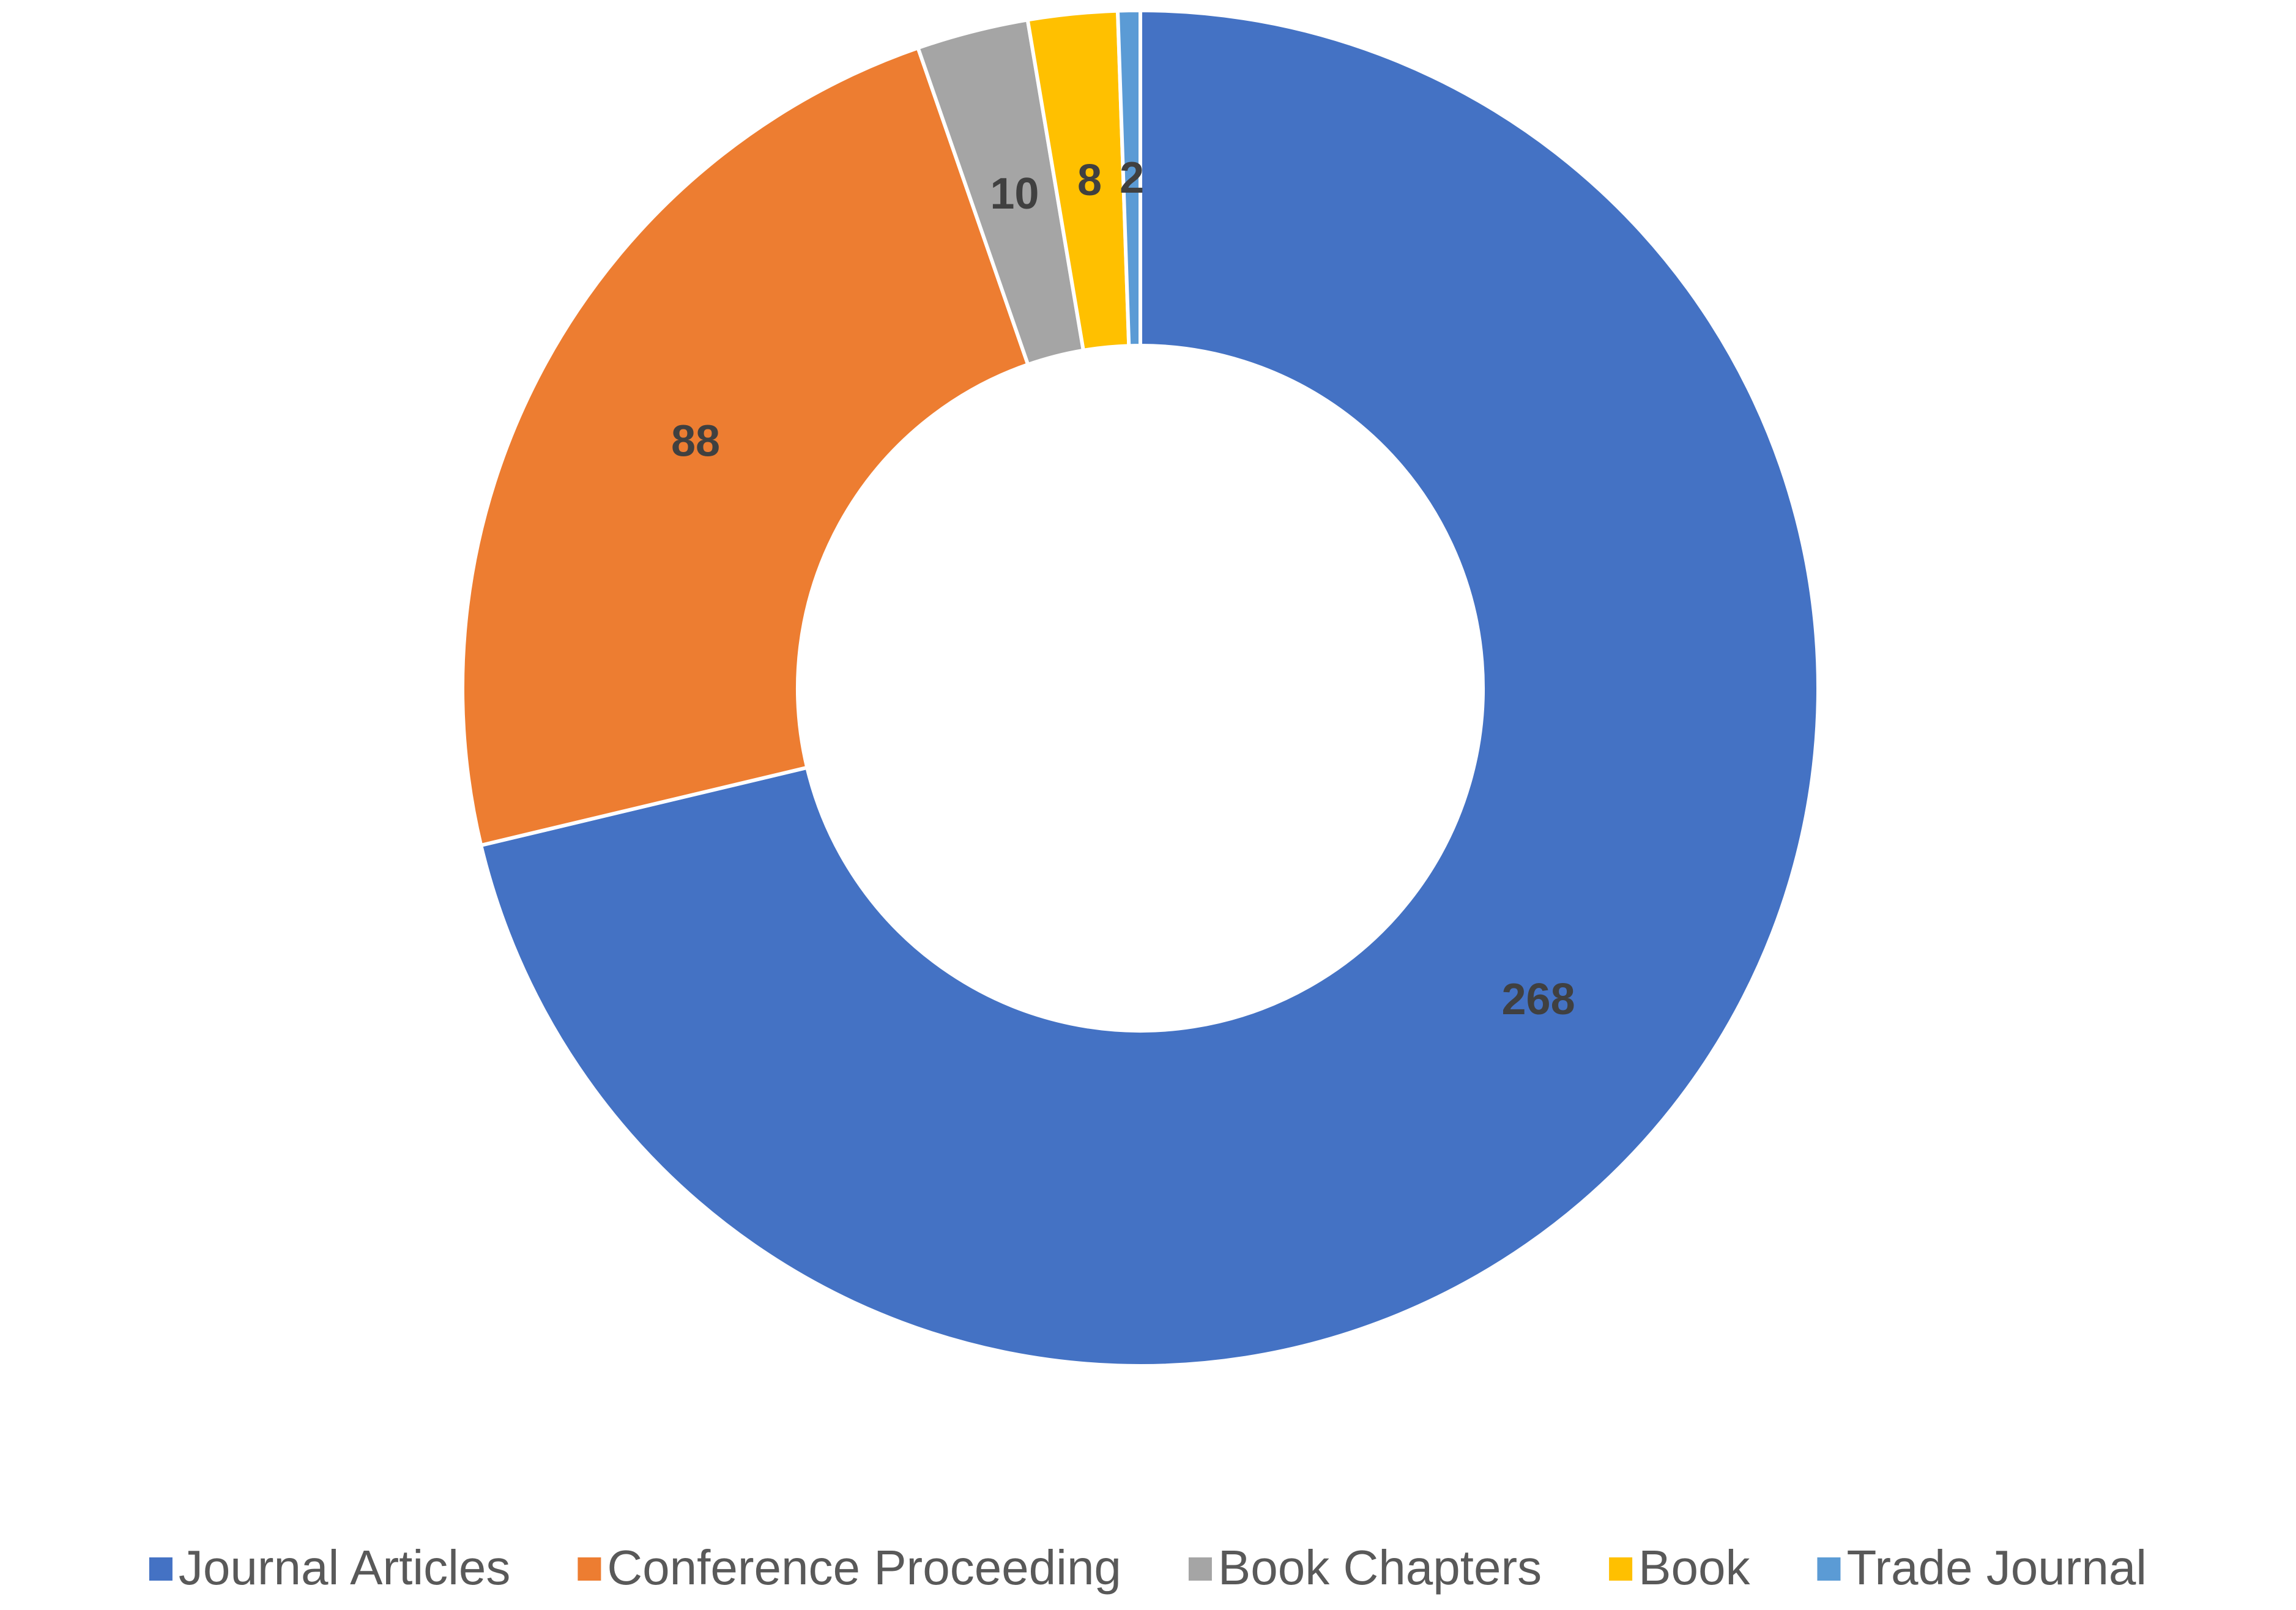 This screenshot has height=1610, width=2296. Describe the element at coordinates (1694, 1567) in the screenshot. I see `legend-label: Book` at that location.